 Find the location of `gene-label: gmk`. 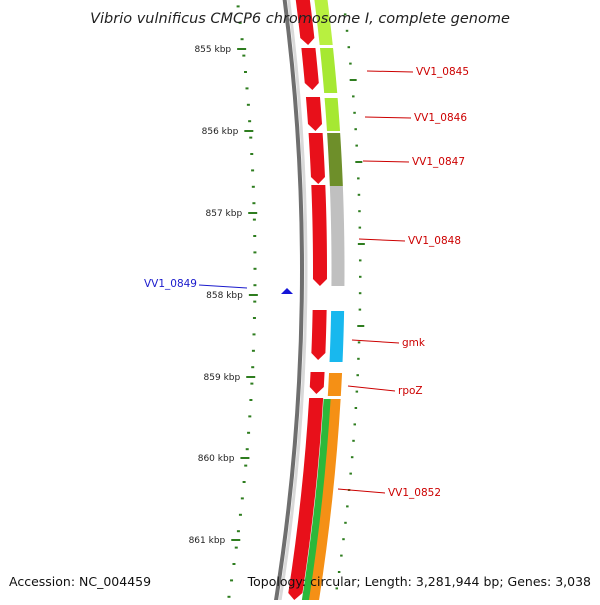

gene-label: gmk is located at coordinates (414, 343).